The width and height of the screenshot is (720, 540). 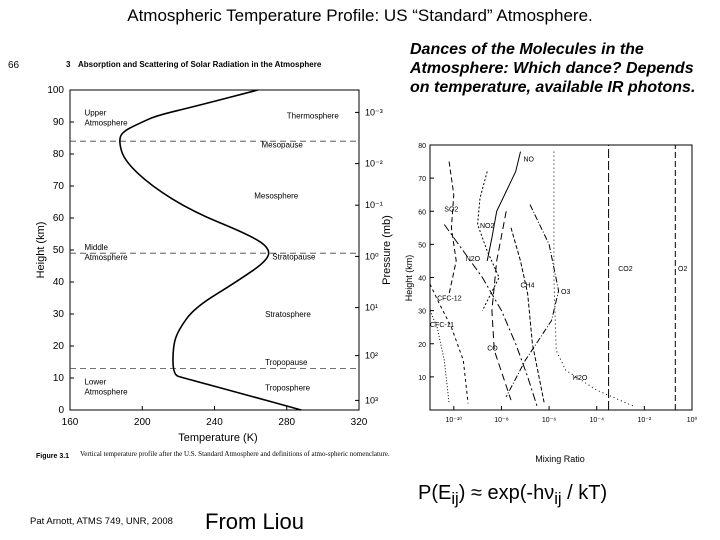 I want to click on profile-y-tick-label: 90, so click(x=59, y=122).